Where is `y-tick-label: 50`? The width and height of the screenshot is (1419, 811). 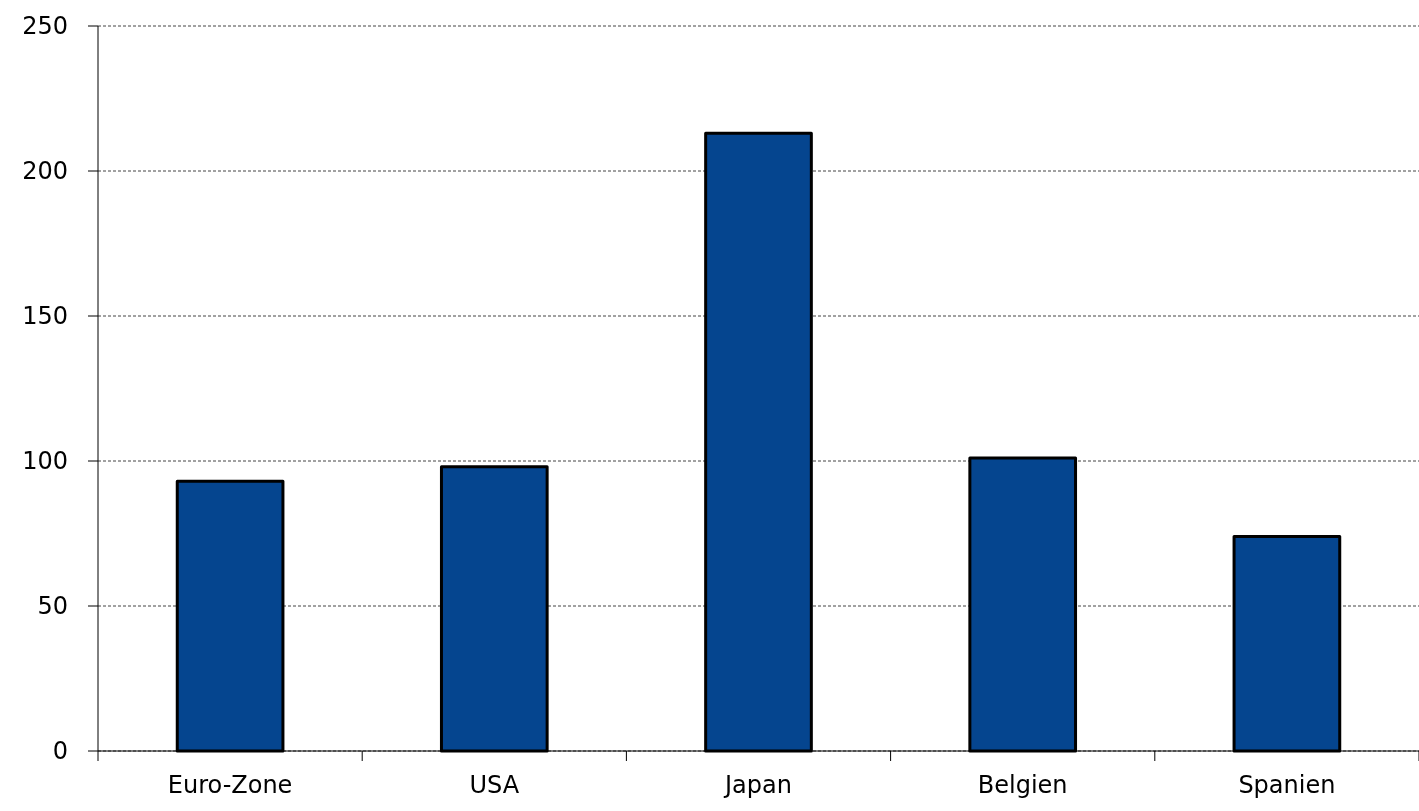
y-tick-label: 50 is located at coordinates (52, 606).